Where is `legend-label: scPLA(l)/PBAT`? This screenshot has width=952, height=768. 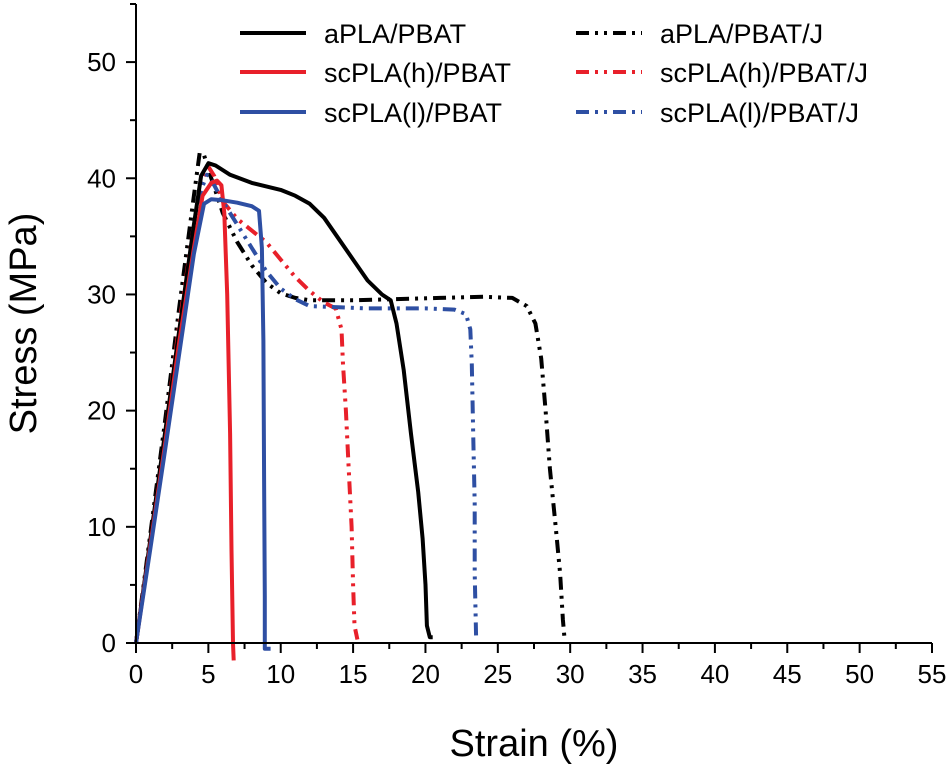 legend-label: scPLA(l)/PBAT is located at coordinates (413, 113).